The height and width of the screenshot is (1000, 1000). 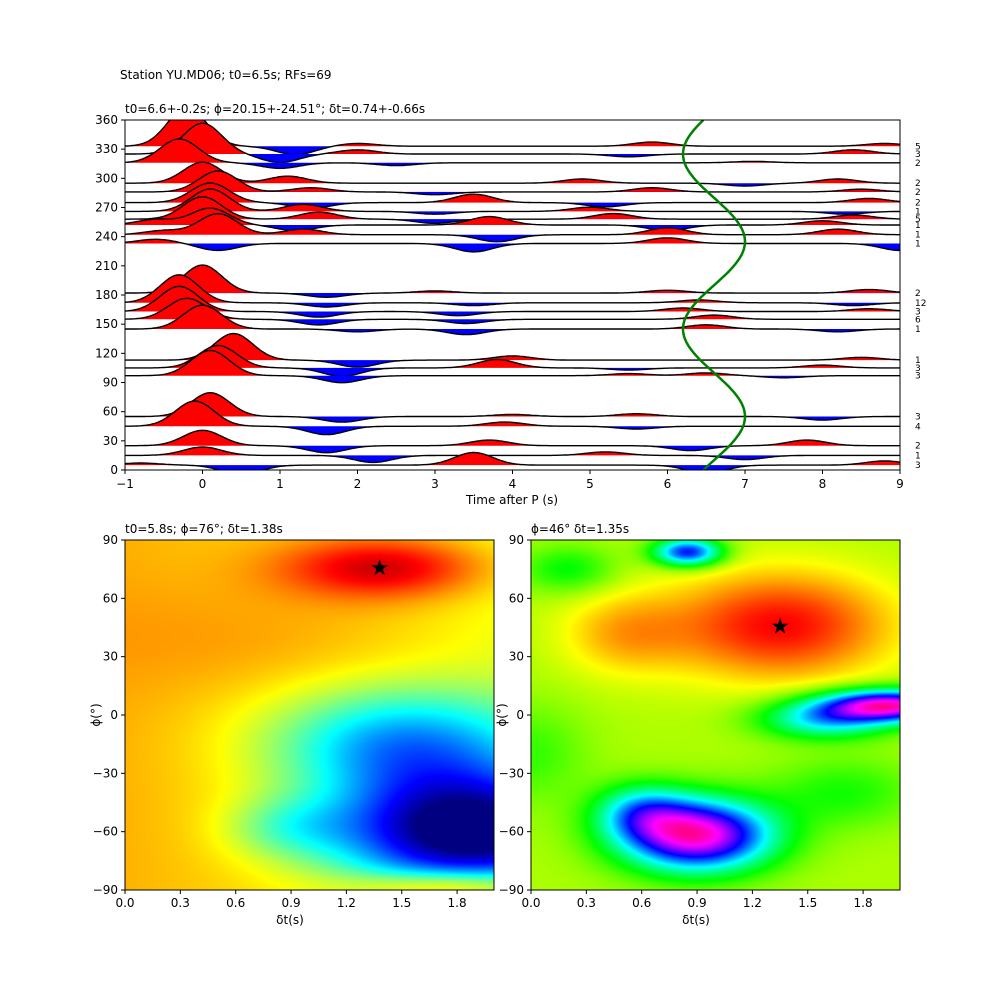 What do you see at coordinates (668, 484) in the screenshot?
I see `rf-x-tick-label: 6` at bounding box center [668, 484].